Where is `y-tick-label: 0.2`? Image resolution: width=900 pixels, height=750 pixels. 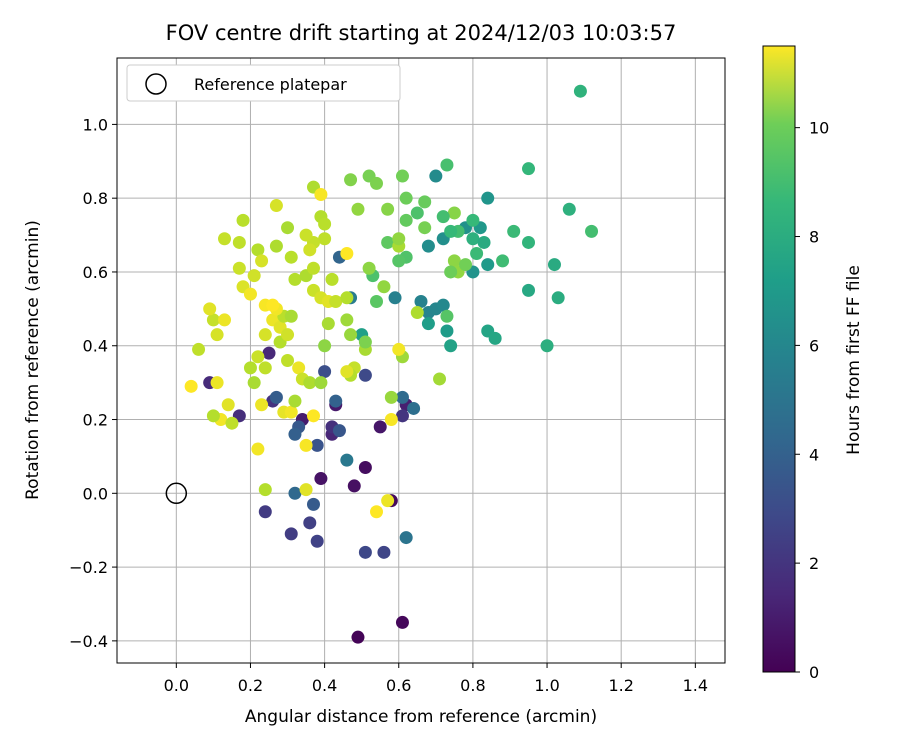
y-tick-label: 0.2 is located at coordinates (95, 420).